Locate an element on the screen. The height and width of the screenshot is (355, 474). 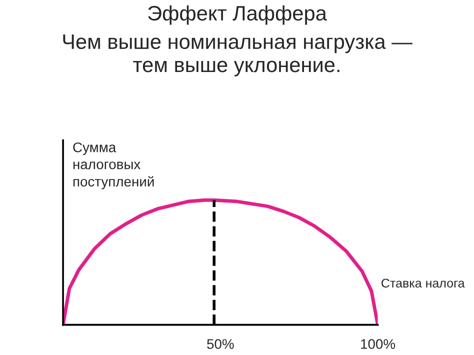
x-axis-title: Ставка налога is located at coordinates (423, 283).